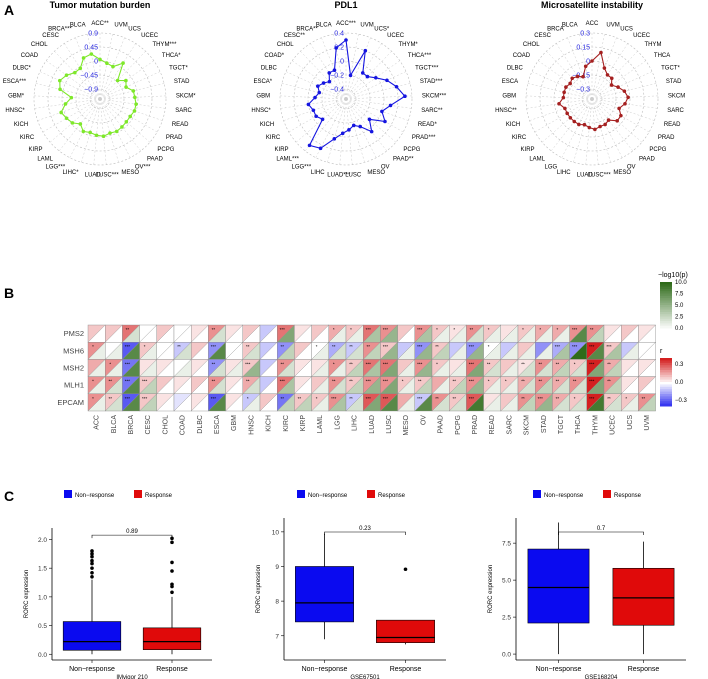 The image size is (708, 679). What do you see at coordinates (365, 677) in the screenshot?
I see `x-axis-title: GSE67501` at bounding box center [365, 677].